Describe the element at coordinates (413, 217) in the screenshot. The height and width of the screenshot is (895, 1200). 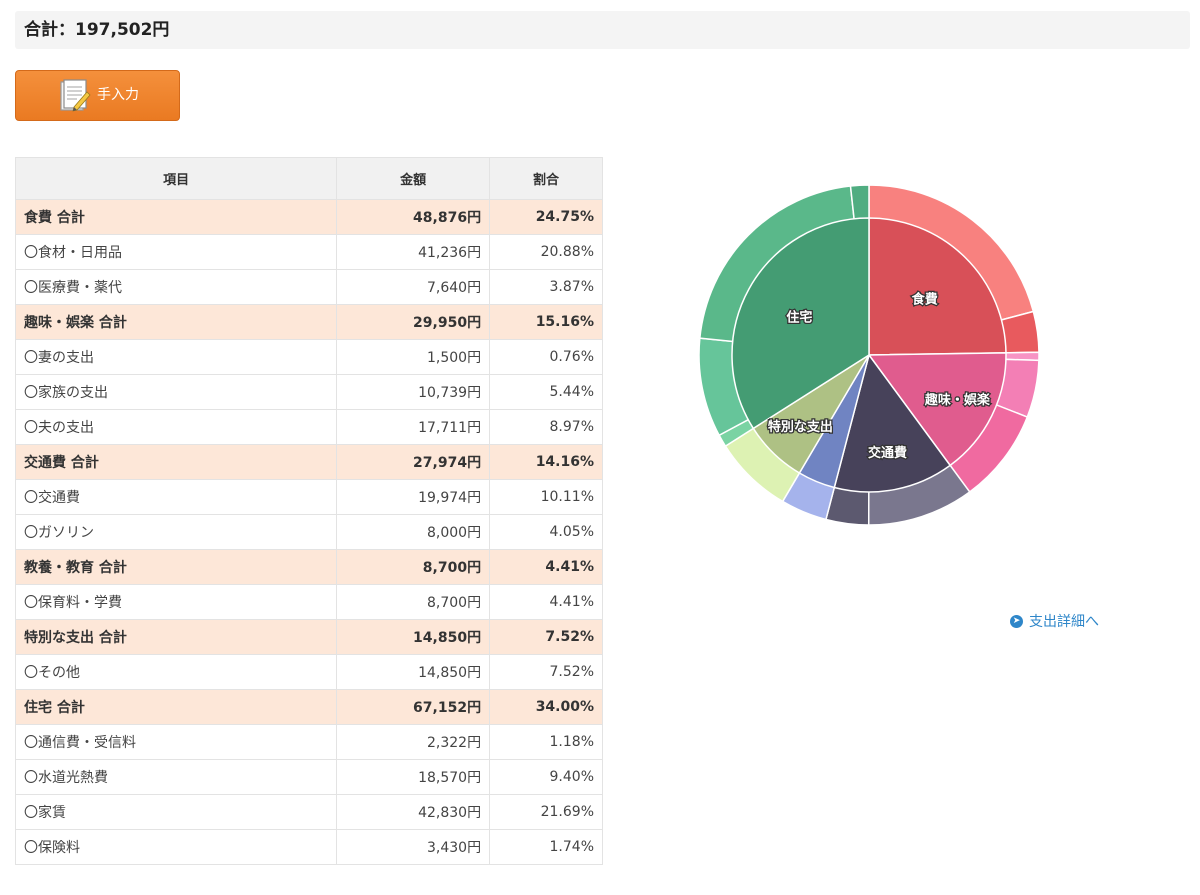
I see `row-amount: 48,876円` at that location.